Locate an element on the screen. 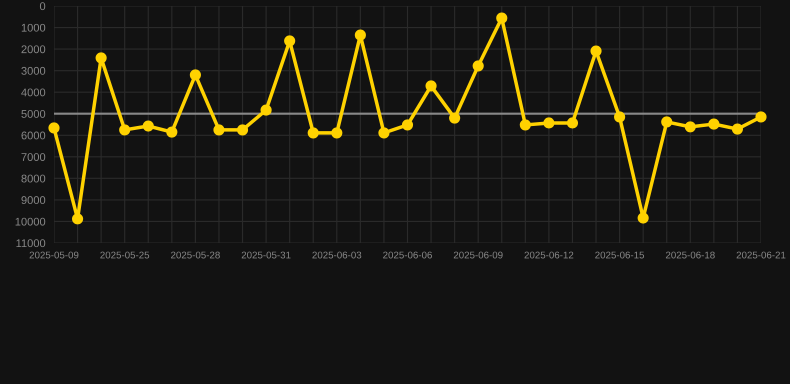  x-tick-label: 2025-06-15 is located at coordinates (619, 255).